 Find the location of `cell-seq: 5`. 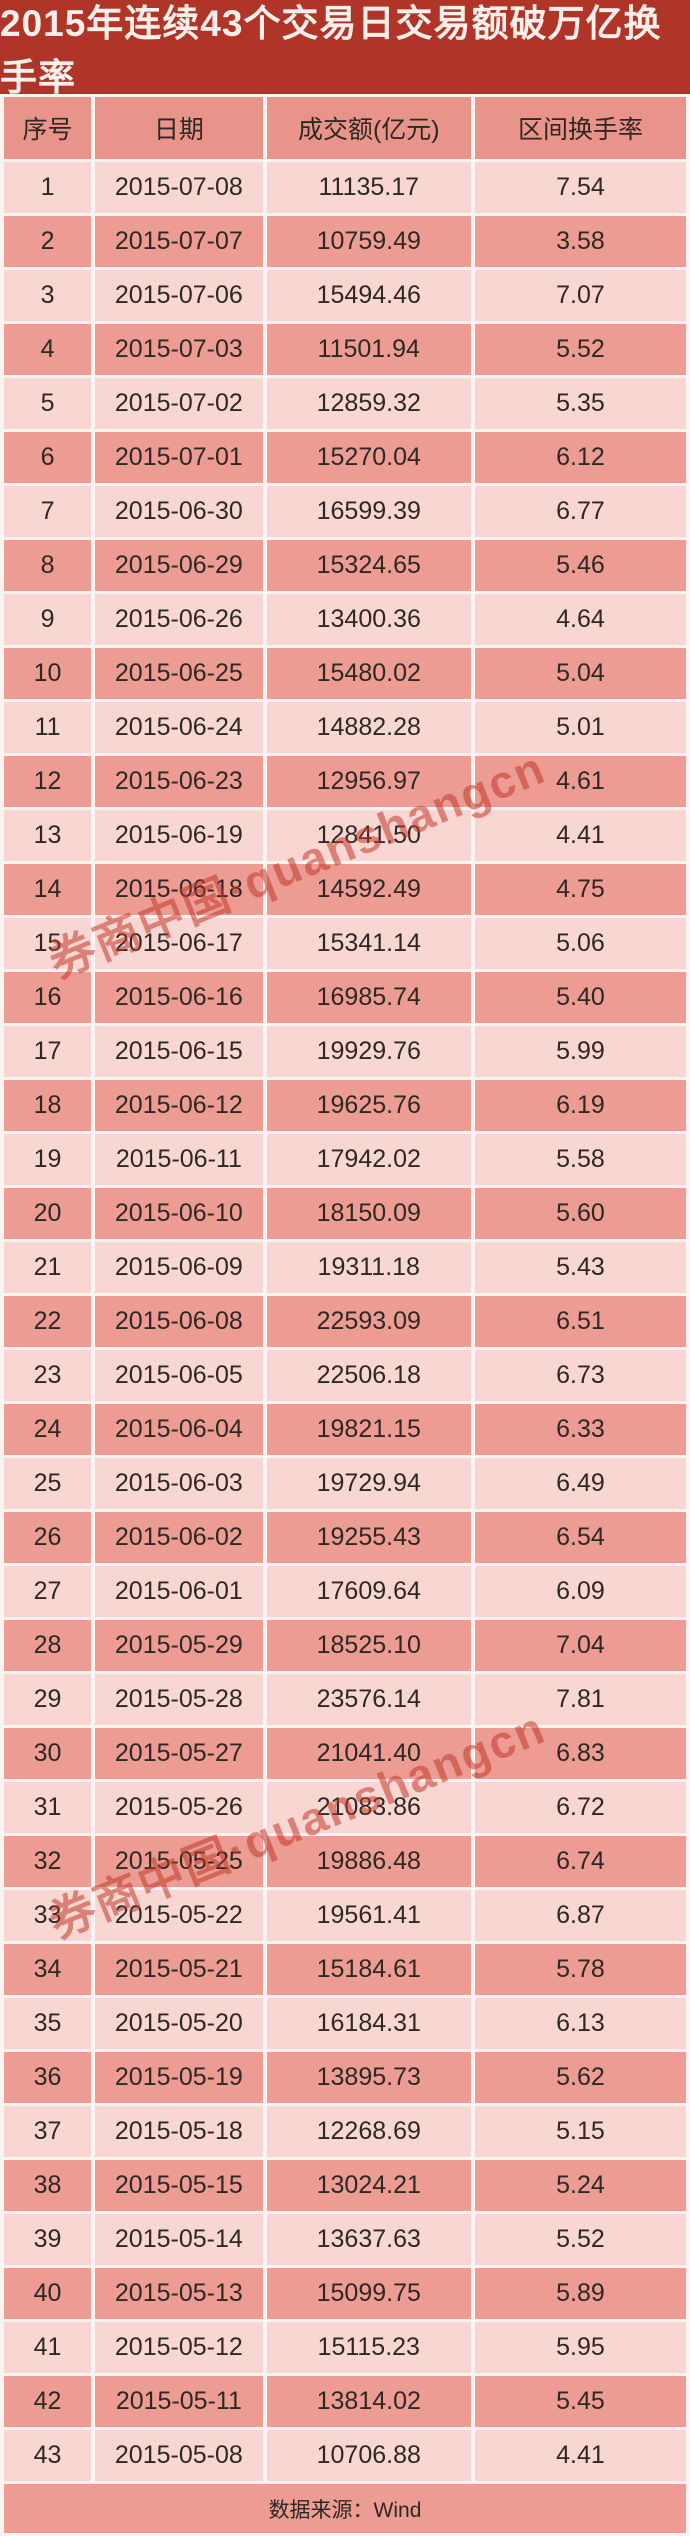

cell-seq: 5 is located at coordinates (48, 403).